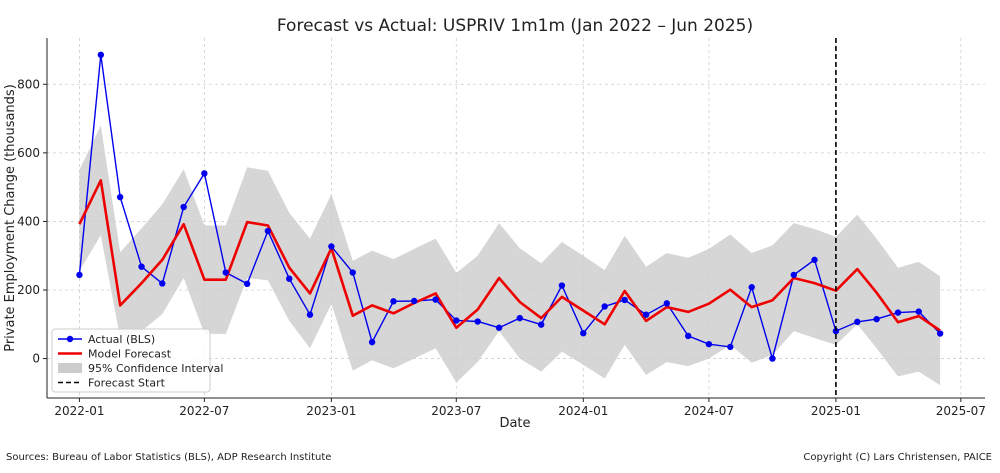  I want to click on y-tick-label: 0, so click(36, 359).